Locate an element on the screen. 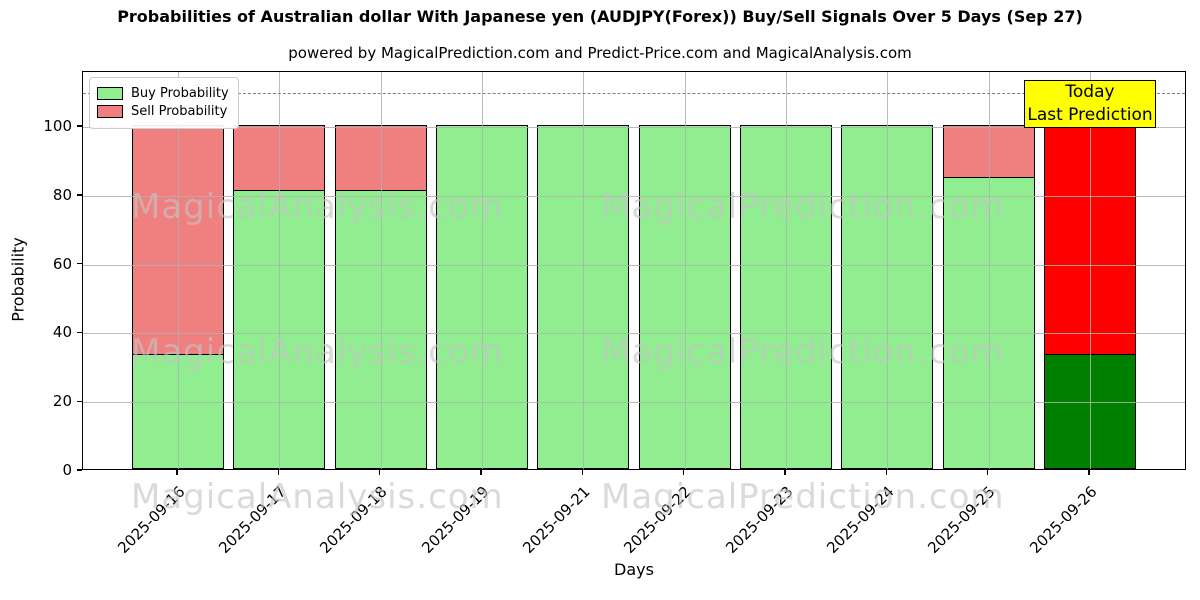  y-tick-label: 20 is located at coordinates (62, 401).